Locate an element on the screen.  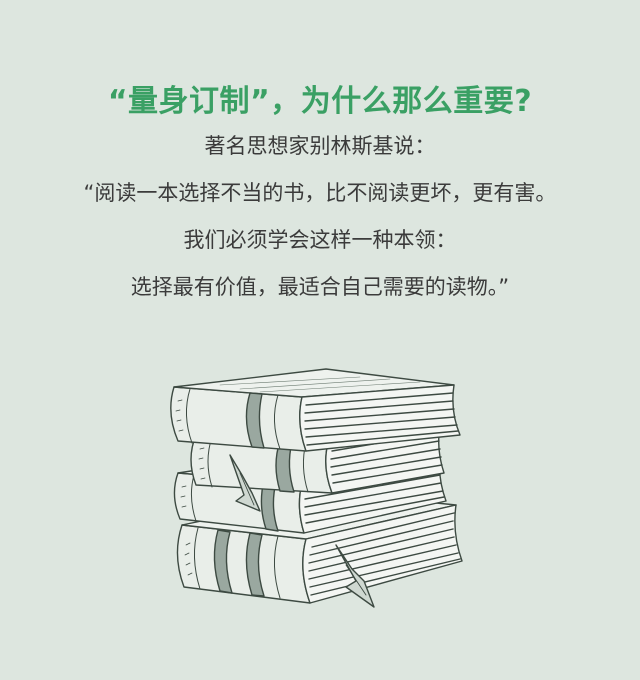
quote-line-3: 选择最有价值，最适合自己需要的读物。” is located at coordinates (320, 287).